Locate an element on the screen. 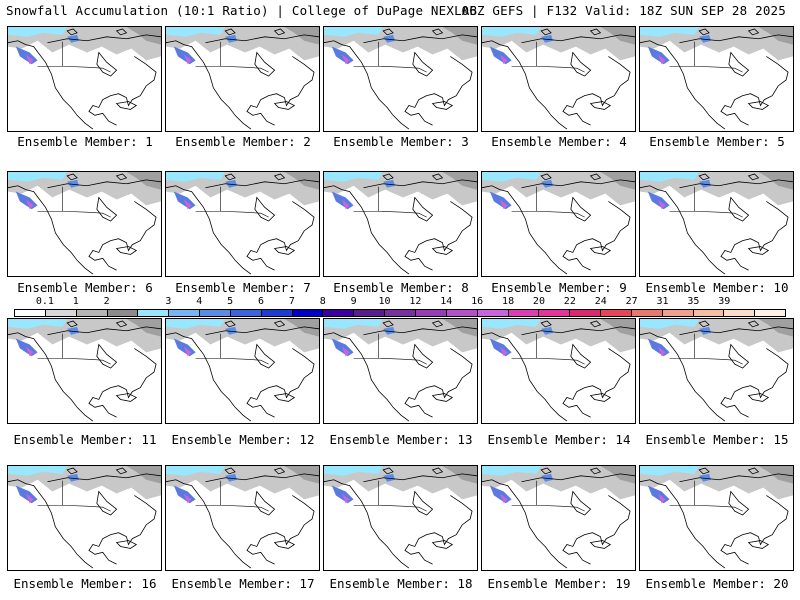 The image size is (800, 600). colorbar-tick-label: 1 is located at coordinates (75, 301).